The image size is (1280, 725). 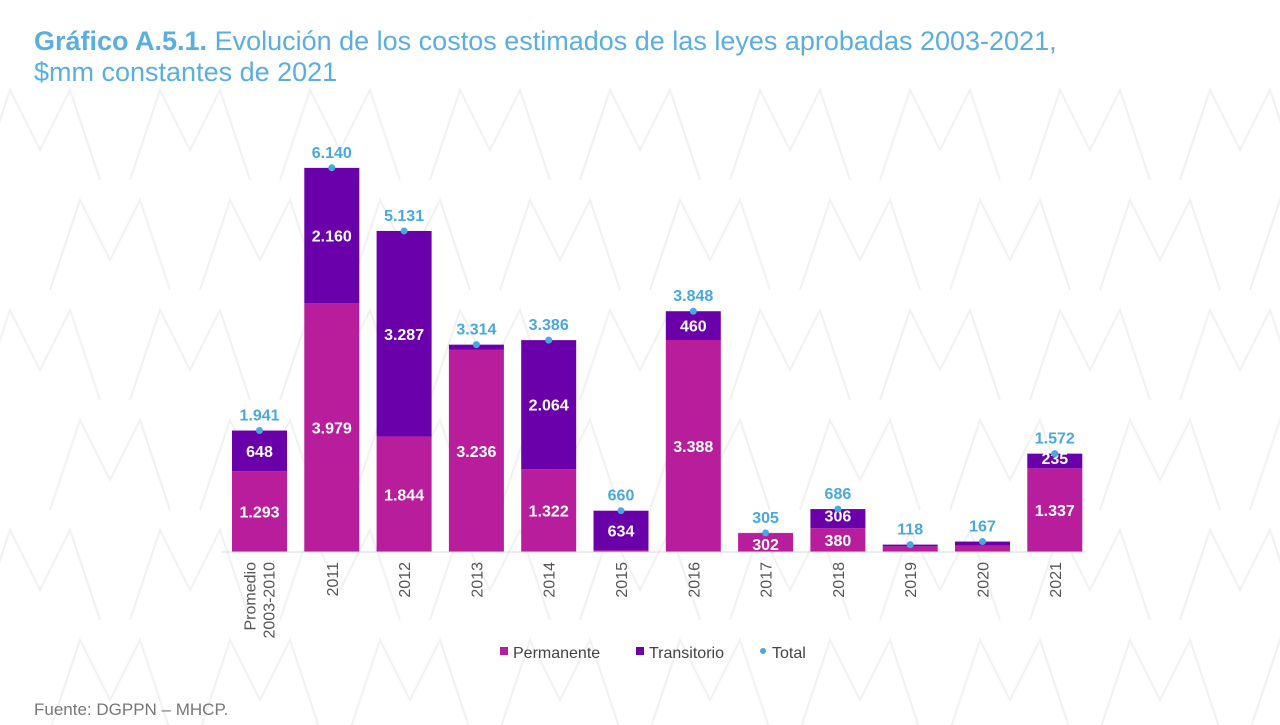 I want to click on x-tick-label: 2013, so click(x=477, y=580).